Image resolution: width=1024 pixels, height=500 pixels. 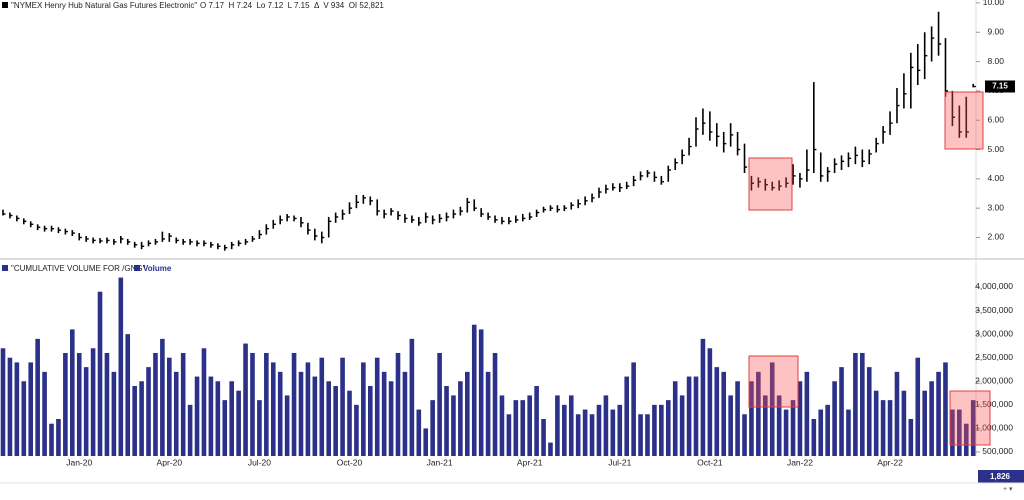 What do you see at coordinates (994, 357) in the screenshot?
I see `y-tick-label: 2,500,000` at bounding box center [994, 357].